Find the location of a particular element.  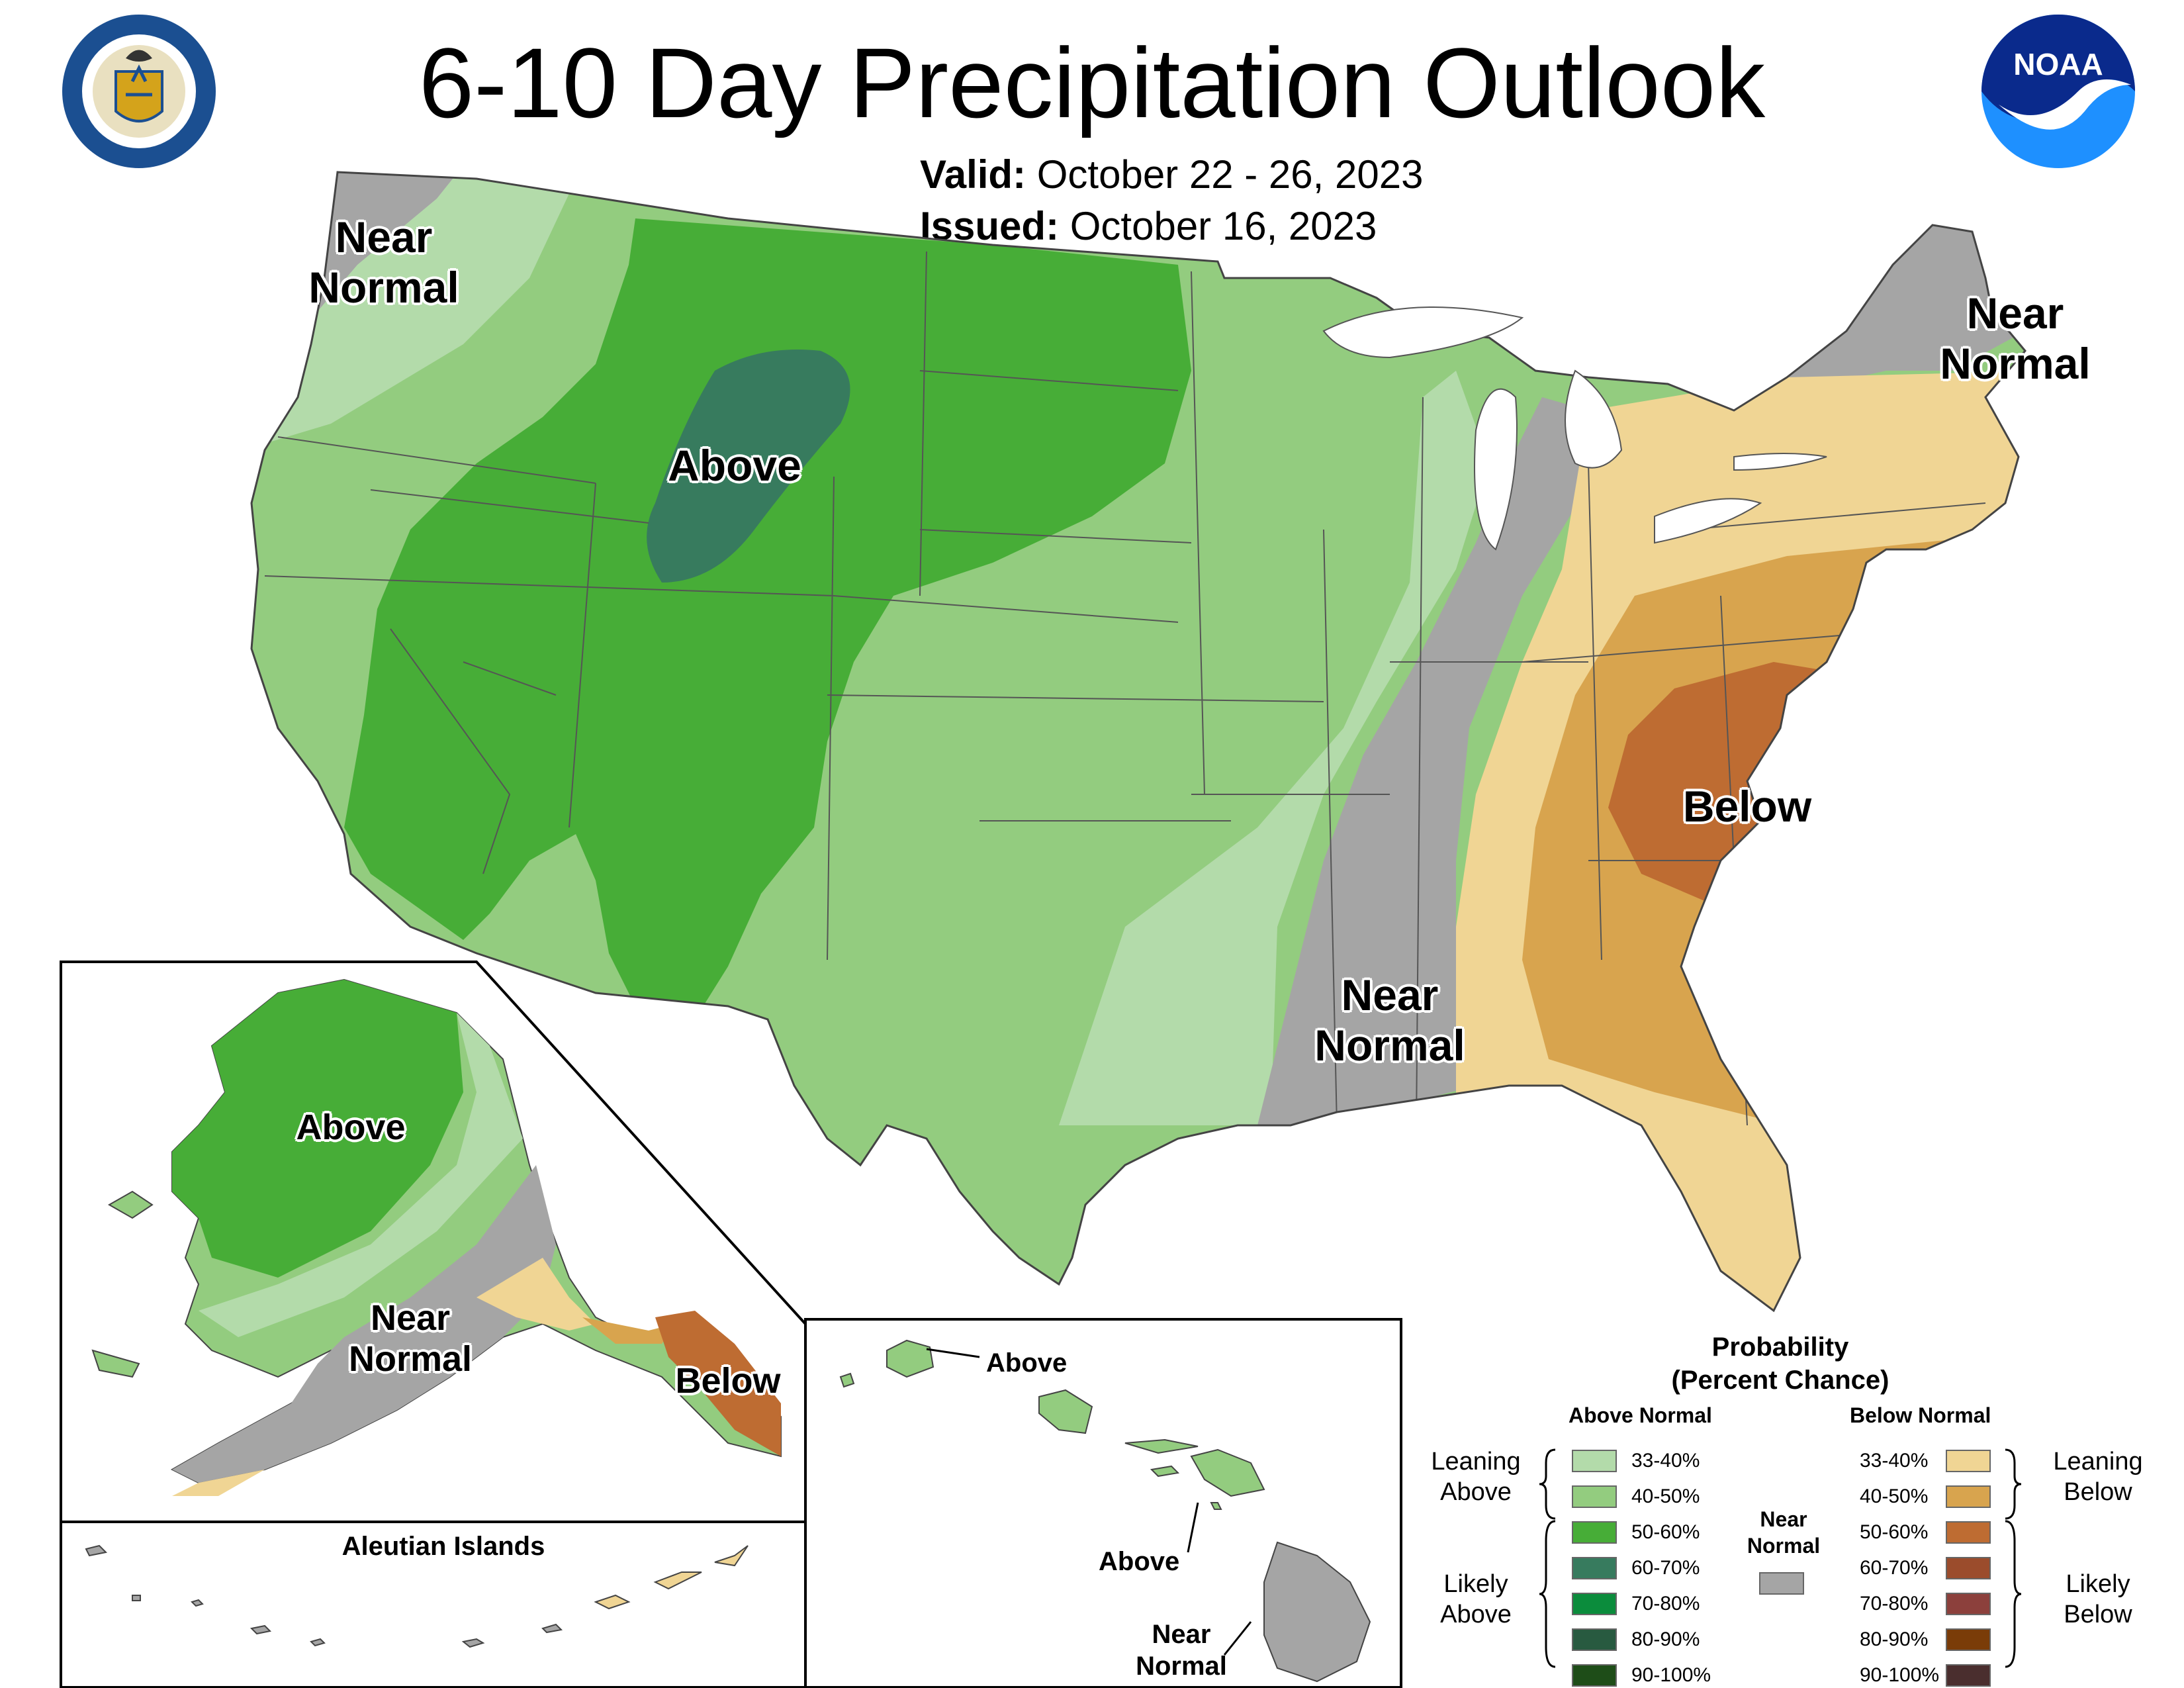

legend-likely-below: Likely Below is located at coordinates (2098, 1599).